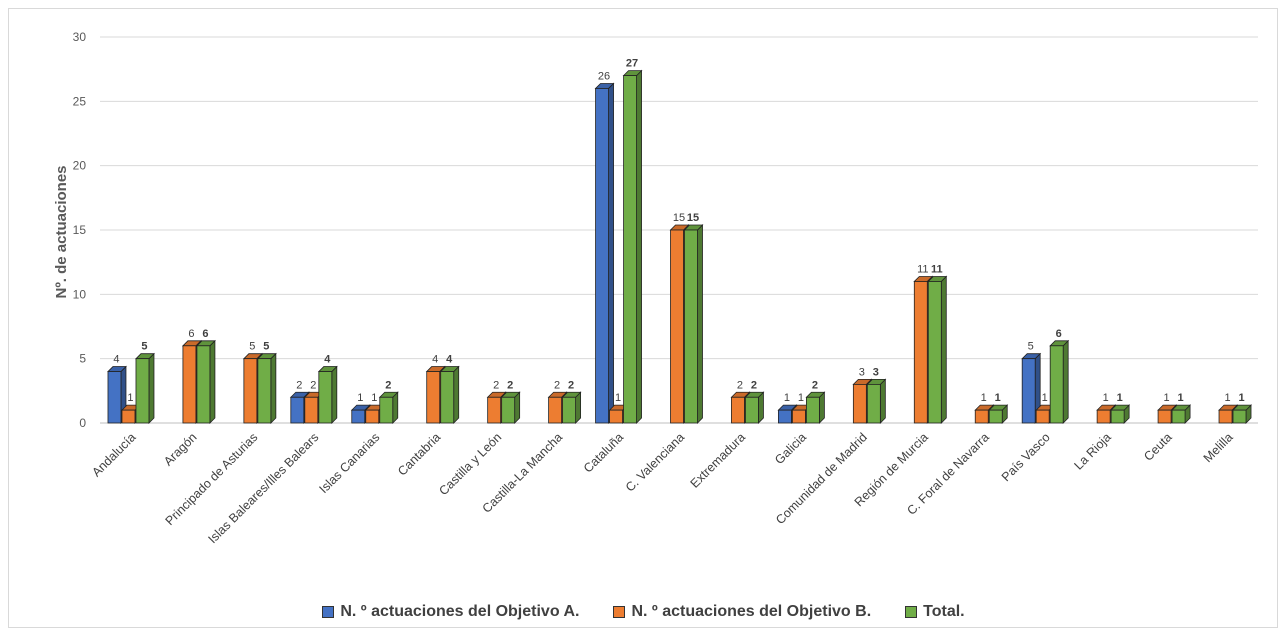 This screenshot has height=635, width=1287. Describe the element at coordinates (82, 423) in the screenshot. I see `y-tick-label: 0` at that location.